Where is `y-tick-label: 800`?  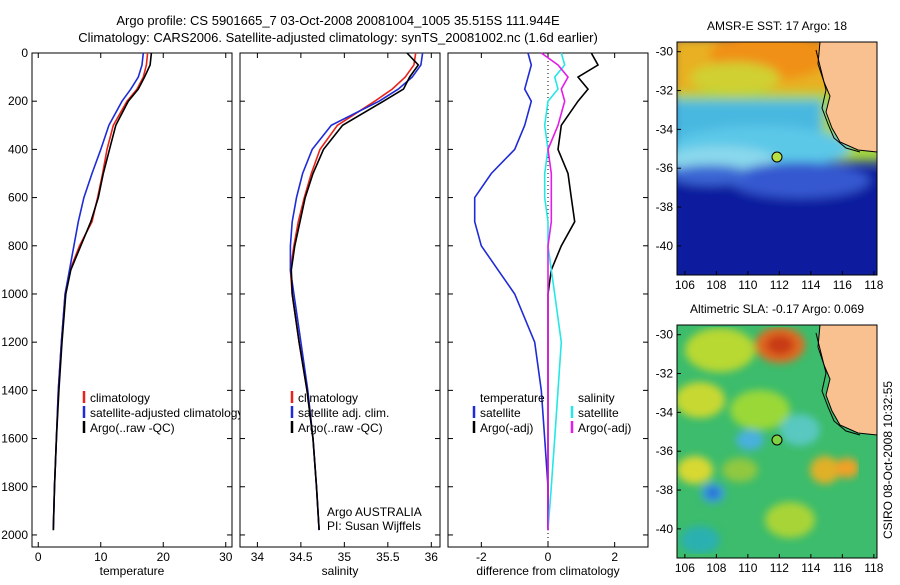 y-tick-label: 800 is located at coordinates (18, 246).